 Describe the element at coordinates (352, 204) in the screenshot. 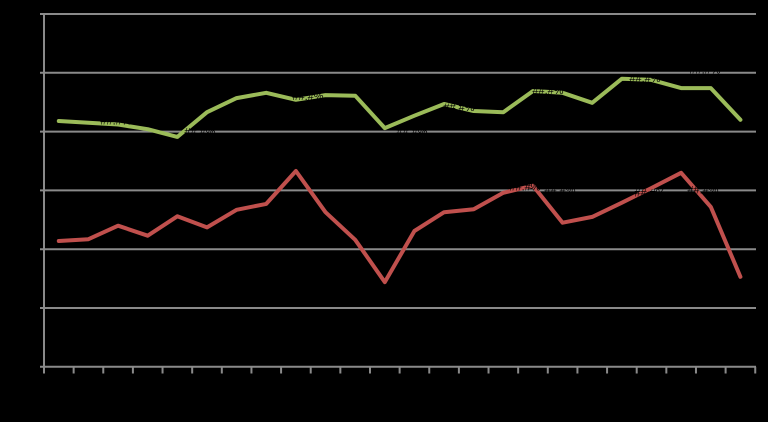

I see `occluded-data-label: %` at that location.